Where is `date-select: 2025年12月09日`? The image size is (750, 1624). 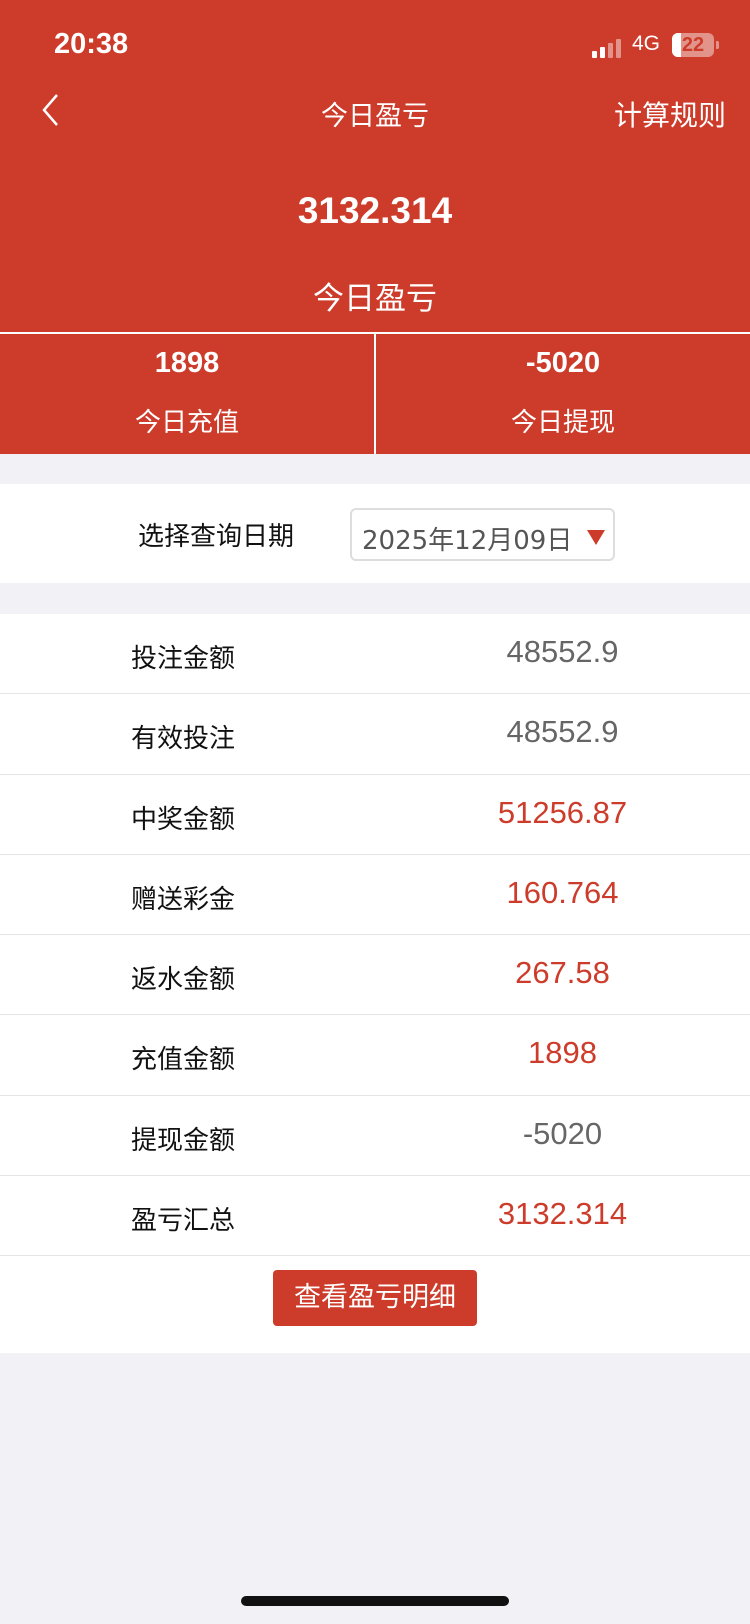
date-select: 2025年12月09日 is located at coordinates (482, 534).